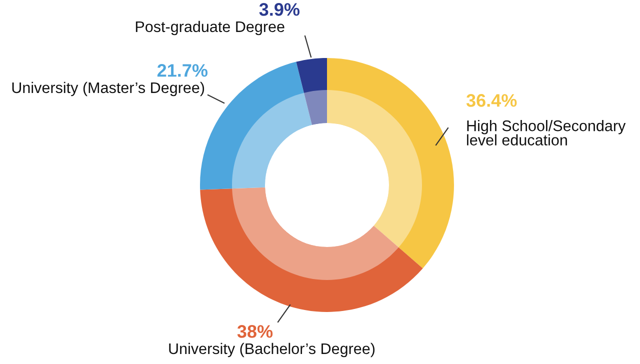  Describe the element at coordinates (491, 100) in the screenshot. I see `data-label: 36.4%` at that location.